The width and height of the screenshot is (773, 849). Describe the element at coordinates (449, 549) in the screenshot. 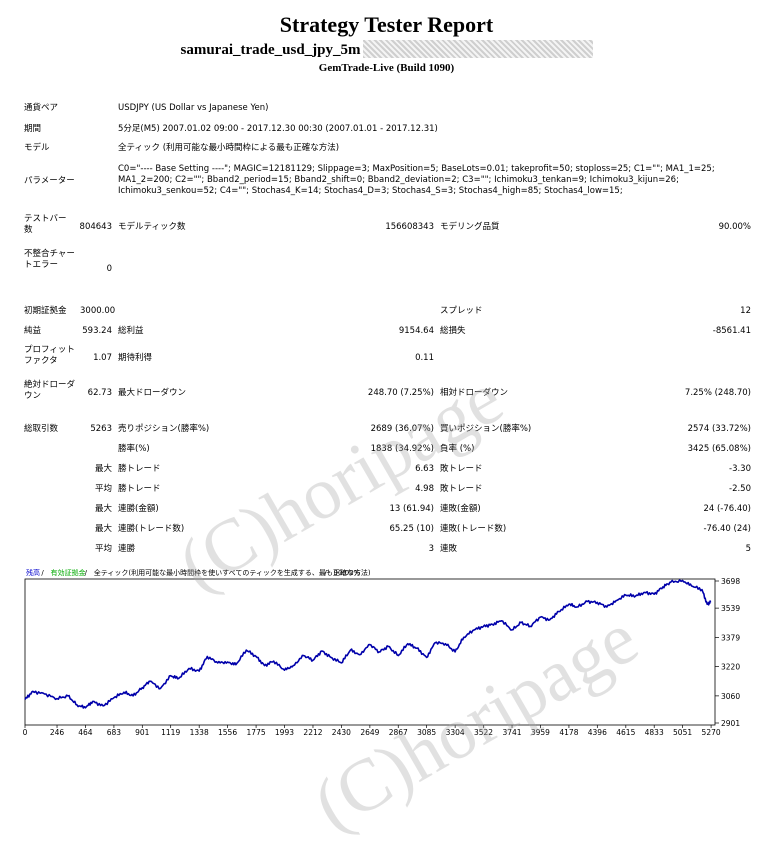

I see `avg-cons-losses-label: 連敗` at that location.